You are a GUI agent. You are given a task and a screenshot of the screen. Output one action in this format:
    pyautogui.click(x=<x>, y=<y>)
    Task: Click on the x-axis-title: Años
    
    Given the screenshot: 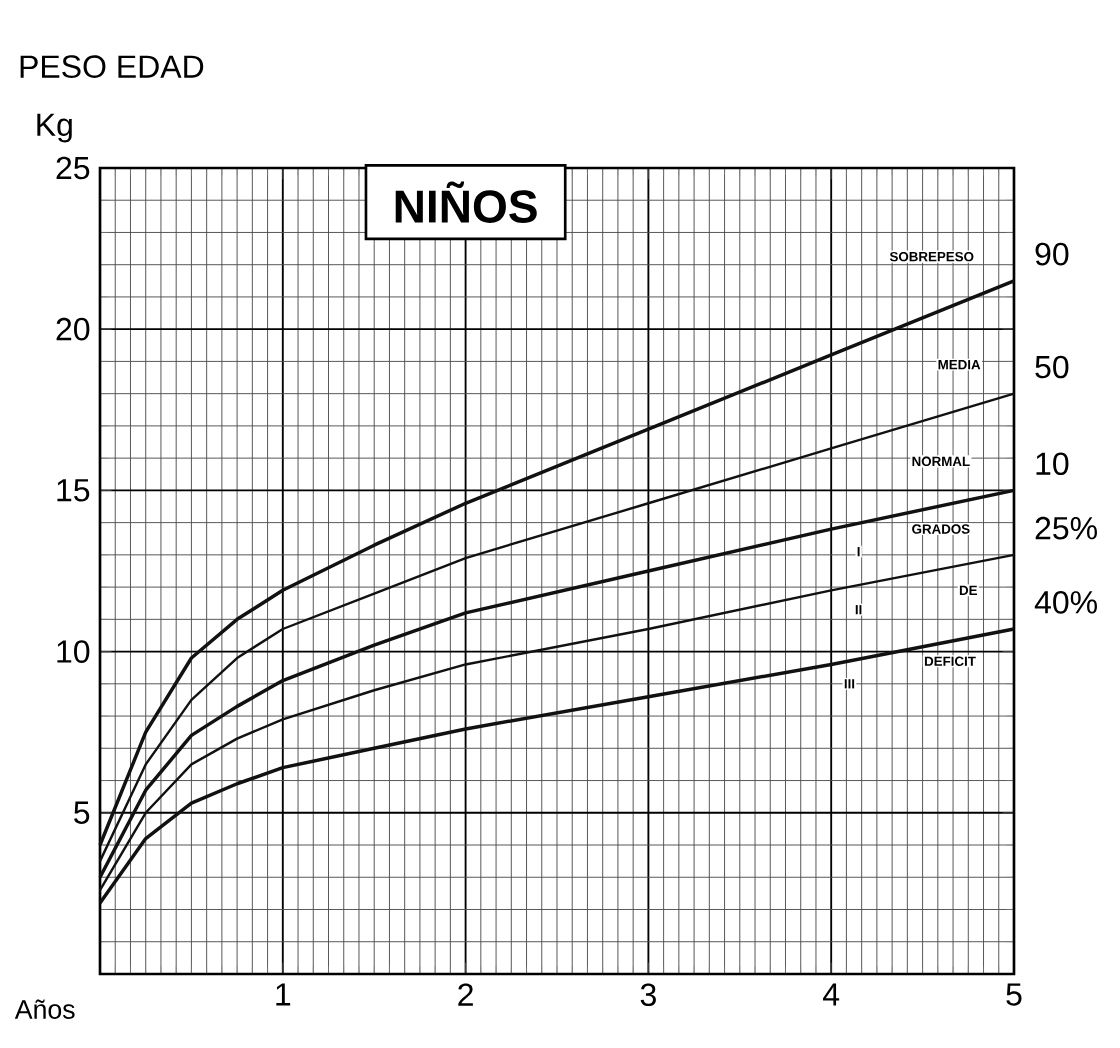 What is the action you would take?
    pyautogui.click(x=44, y=1009)
    